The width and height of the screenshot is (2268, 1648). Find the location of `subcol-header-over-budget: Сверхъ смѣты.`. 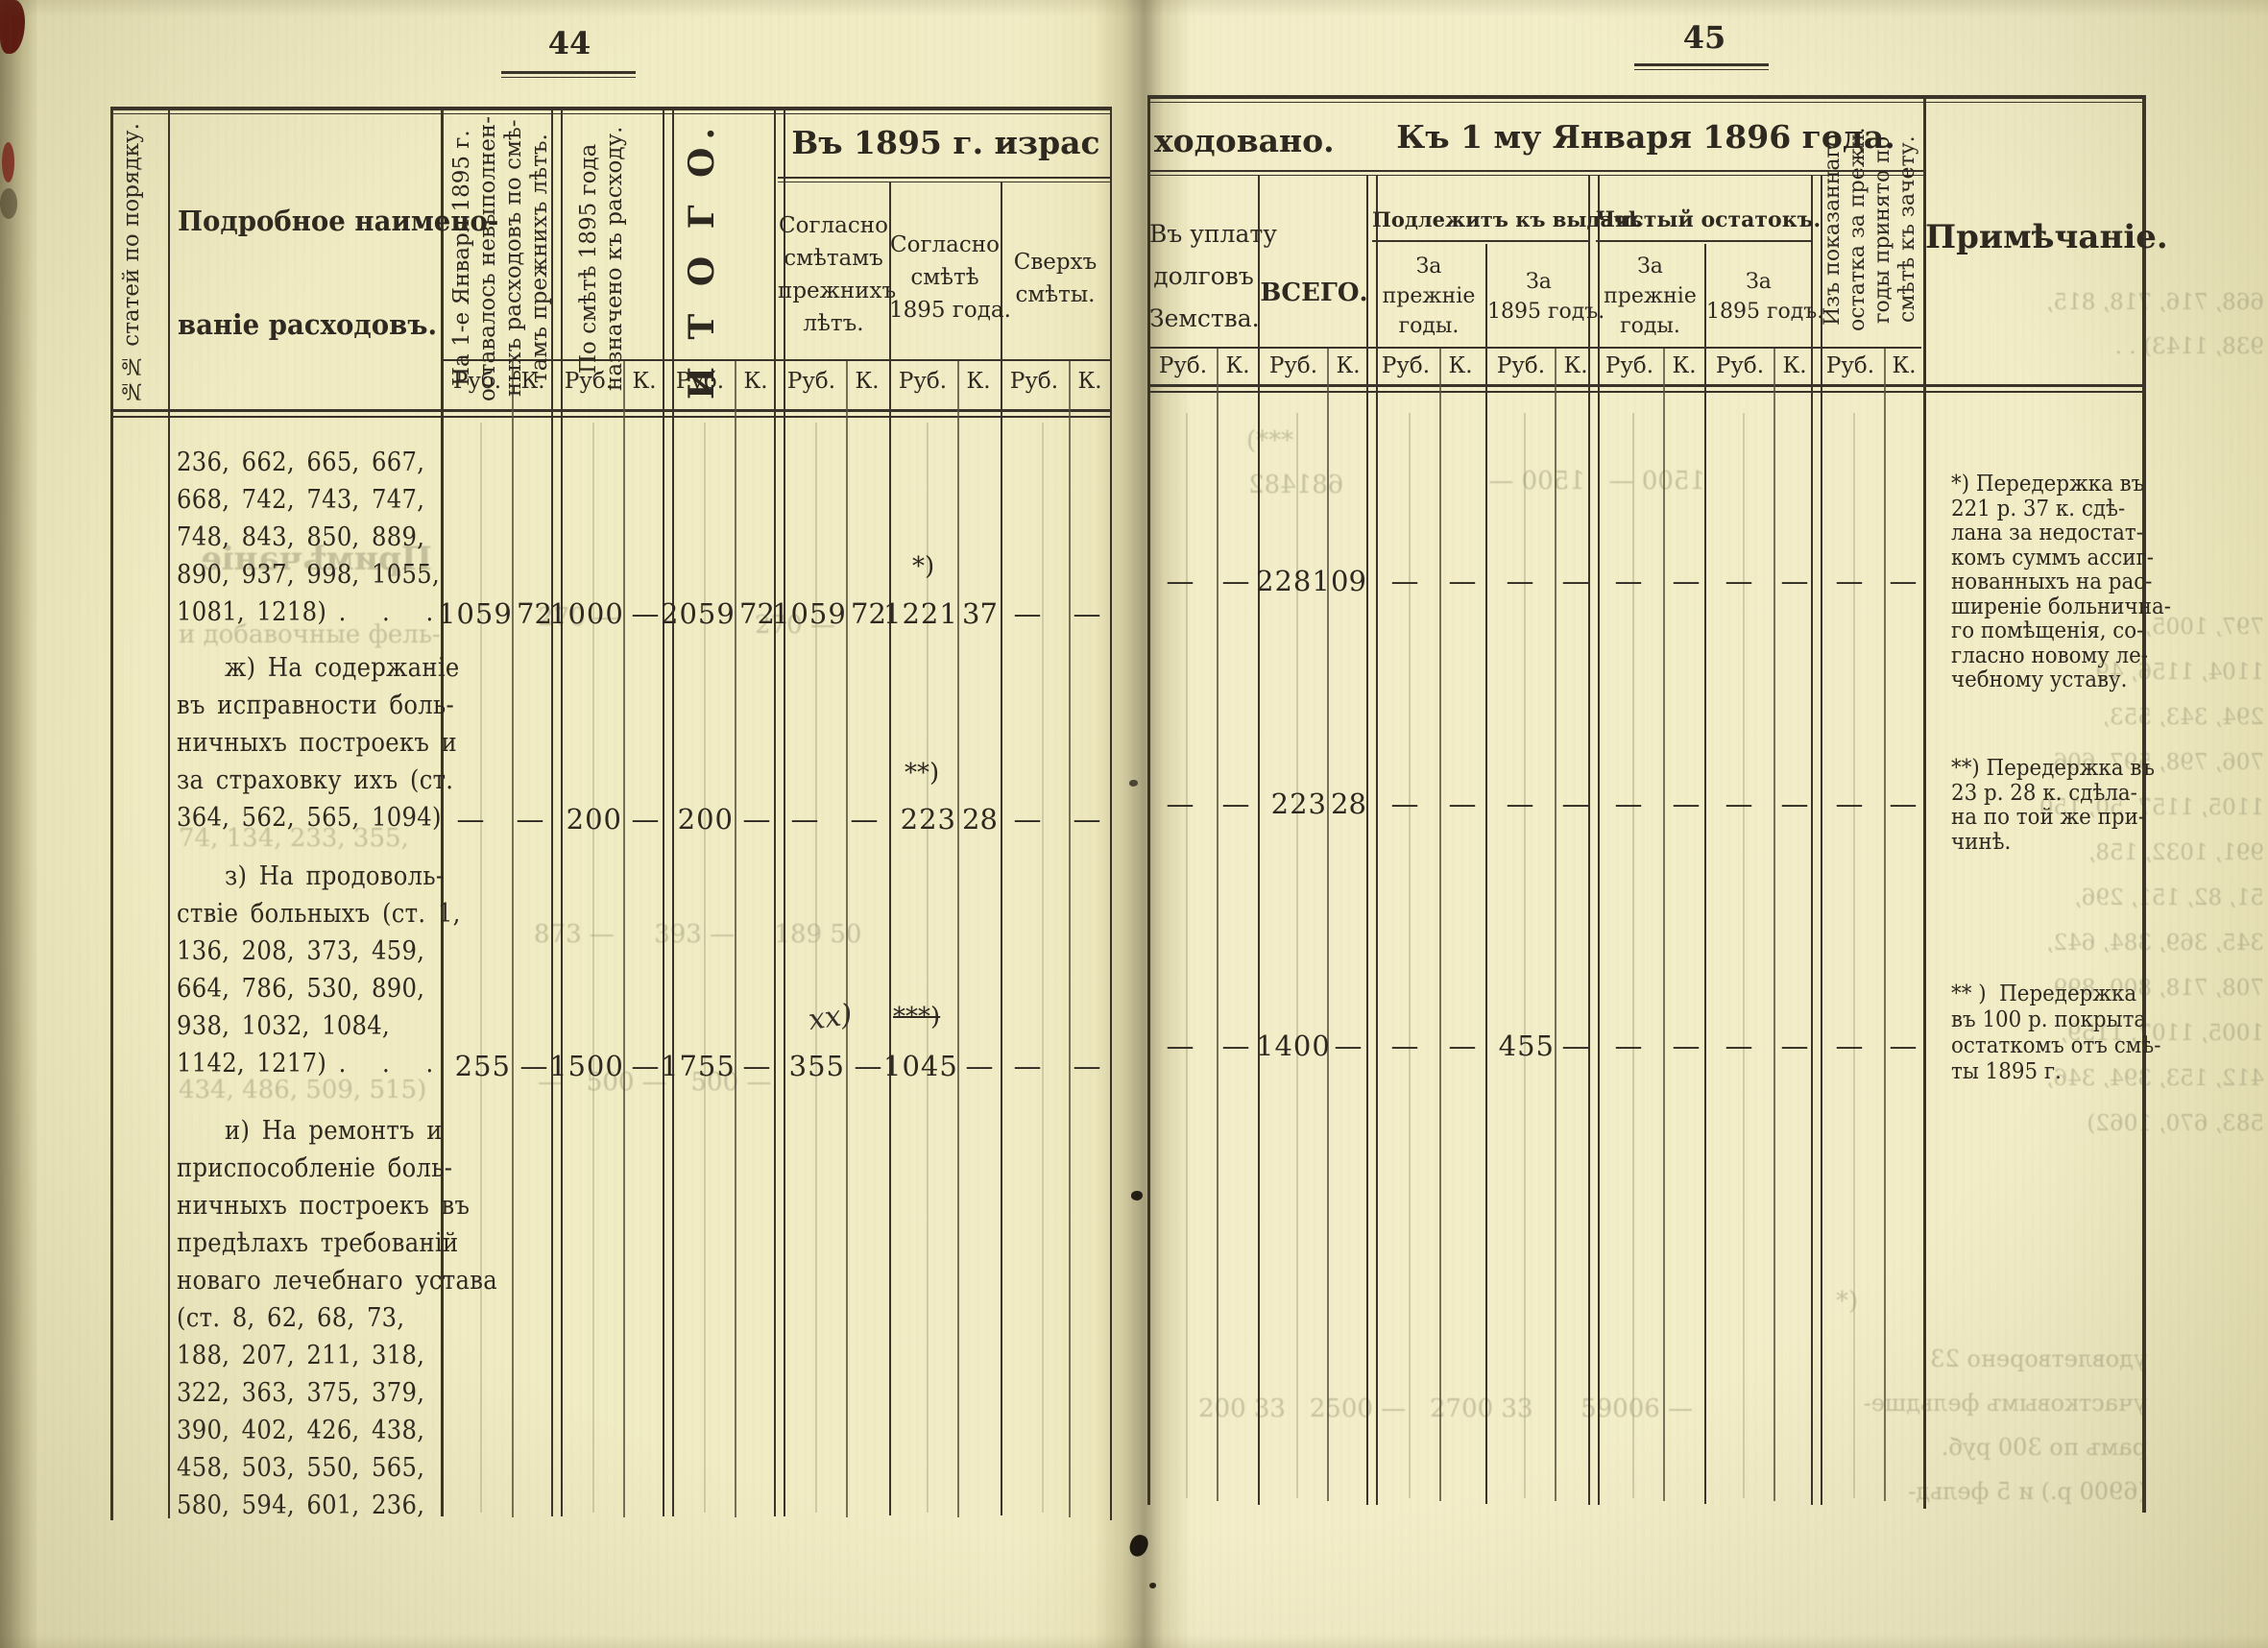

subcol-header-over-budget: Сверхъ смѣты. is located at coordinates (1056, 278).